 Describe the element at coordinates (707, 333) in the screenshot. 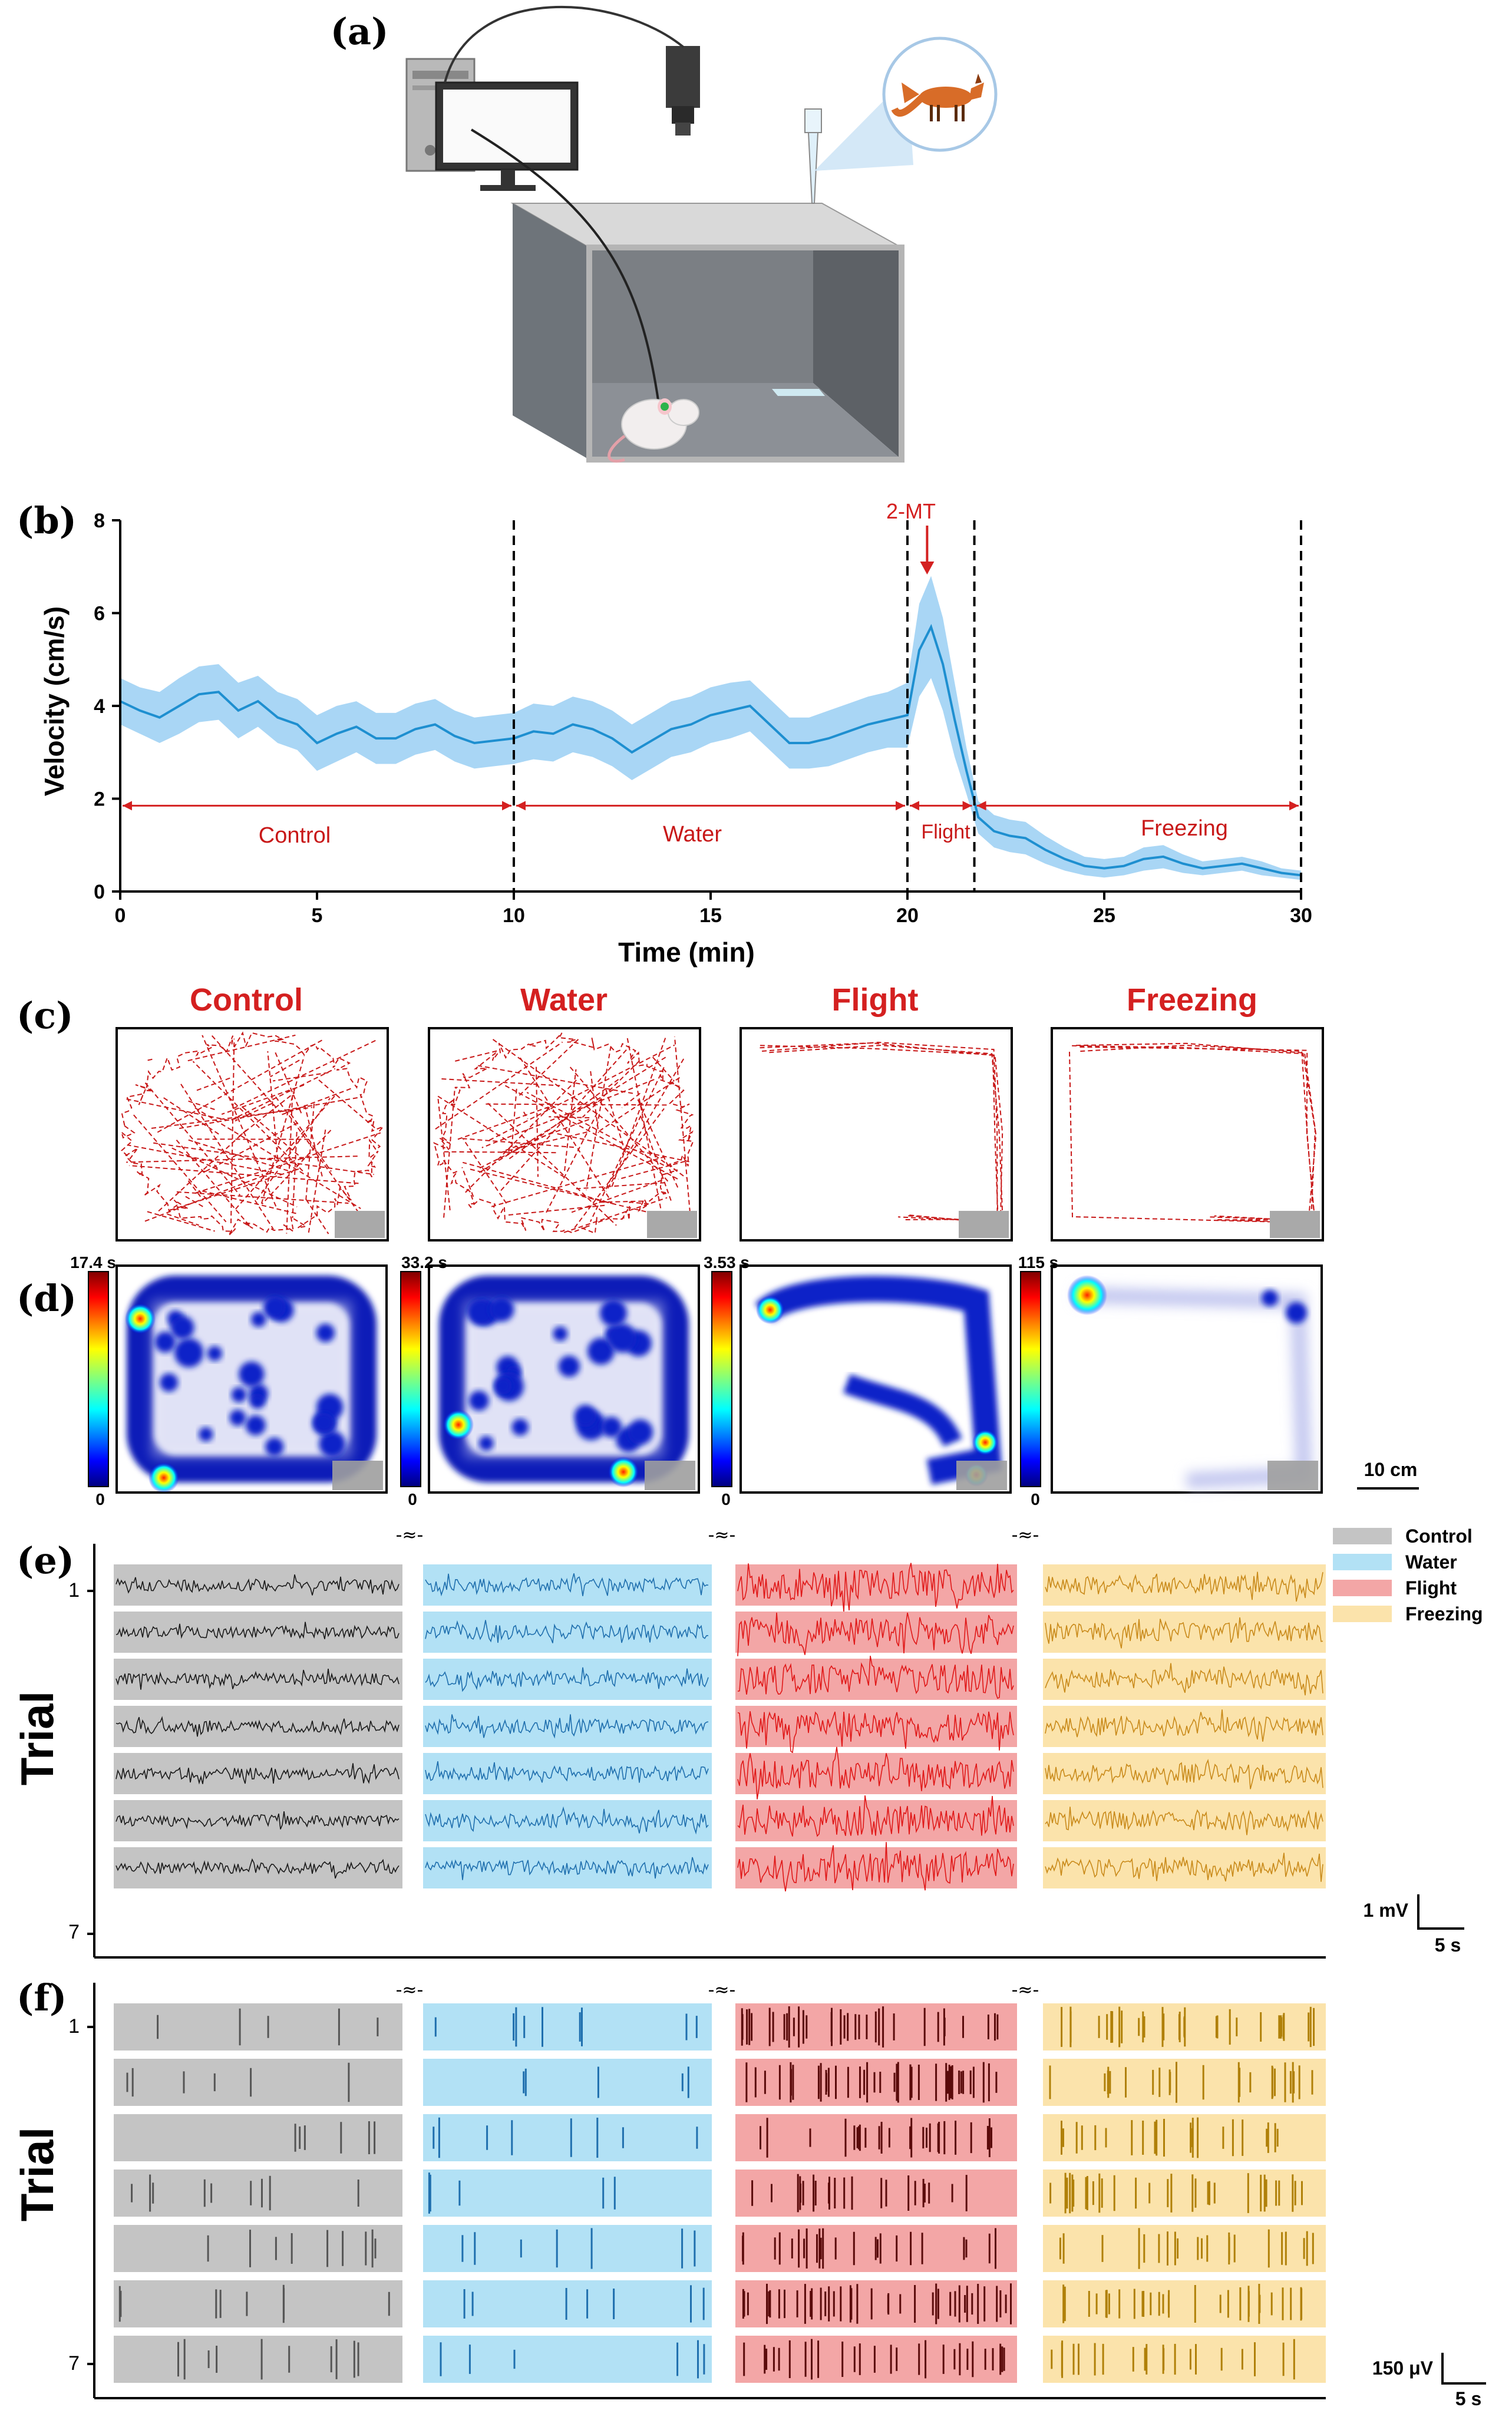

I see `arena-box` at that location.